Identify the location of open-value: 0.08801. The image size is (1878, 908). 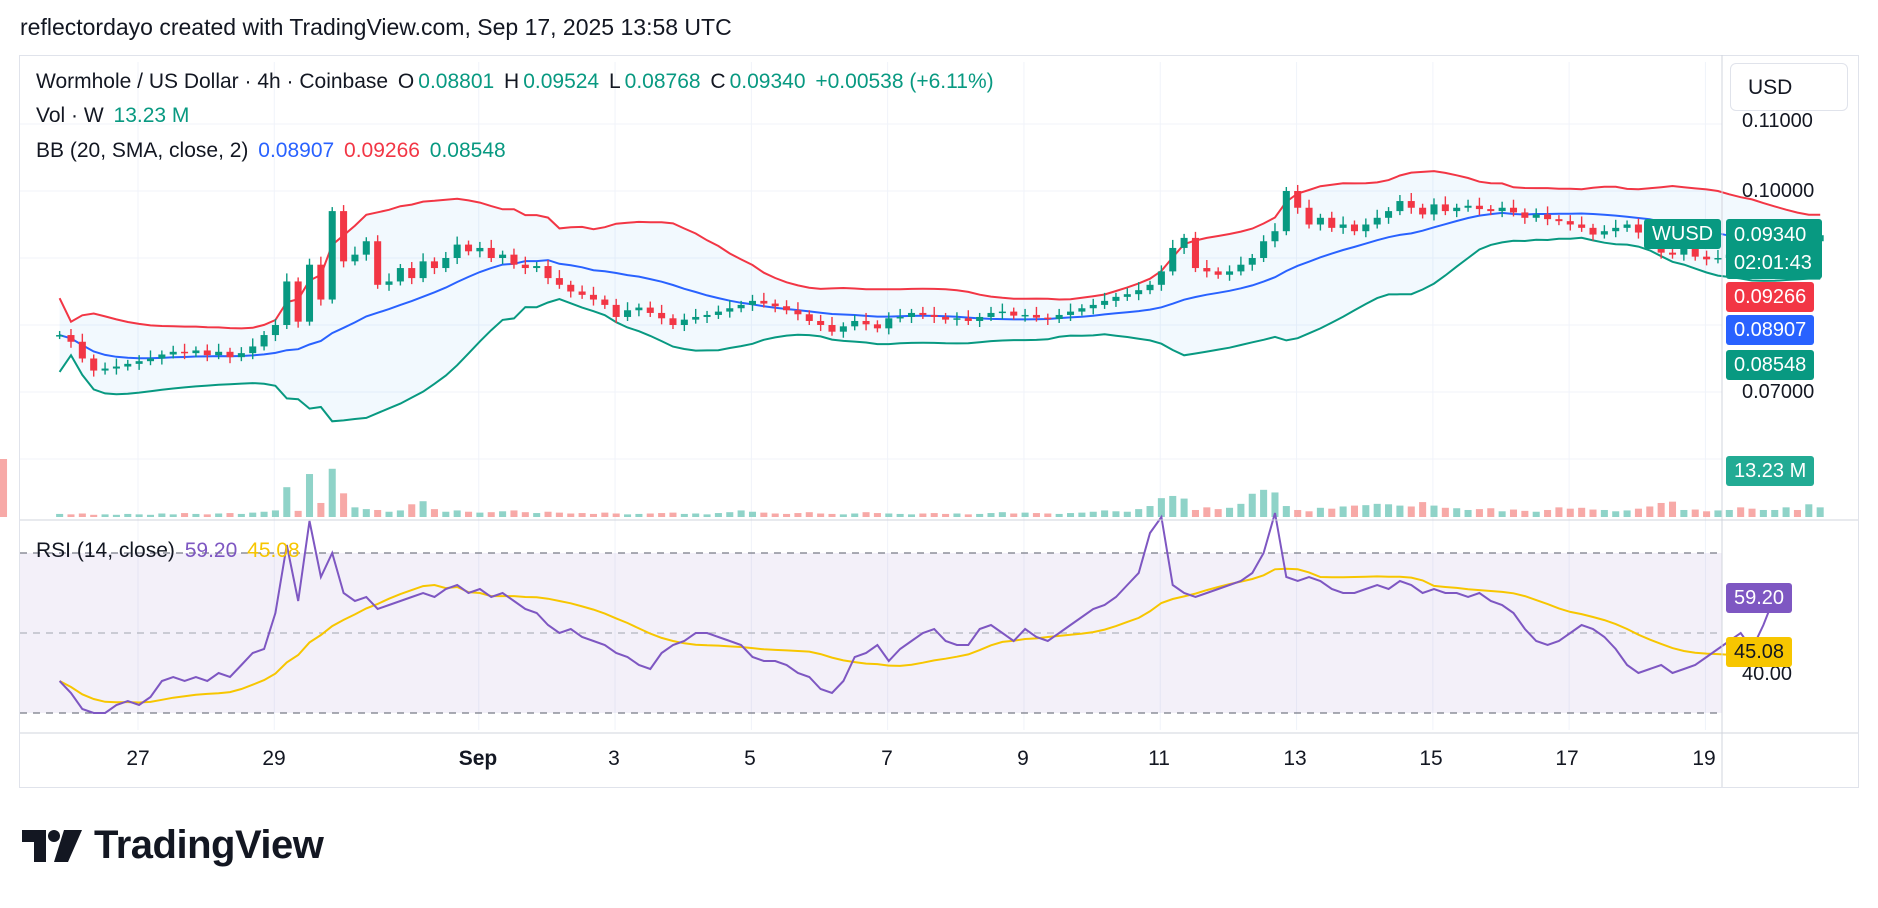
(456, 81).